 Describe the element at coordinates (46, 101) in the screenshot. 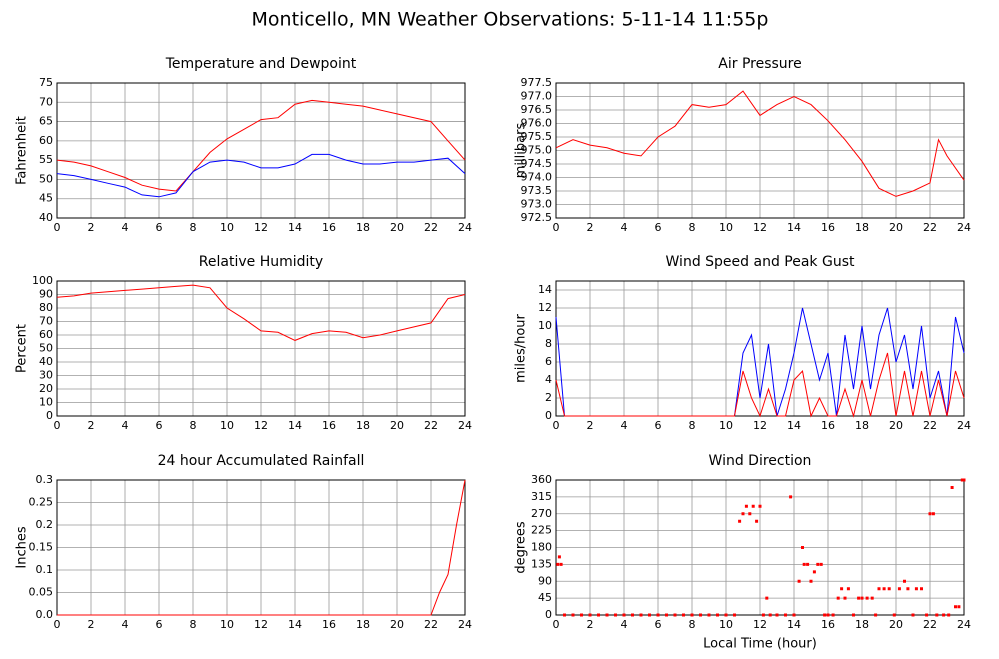

I see `y-tick-label: 70` at that location.